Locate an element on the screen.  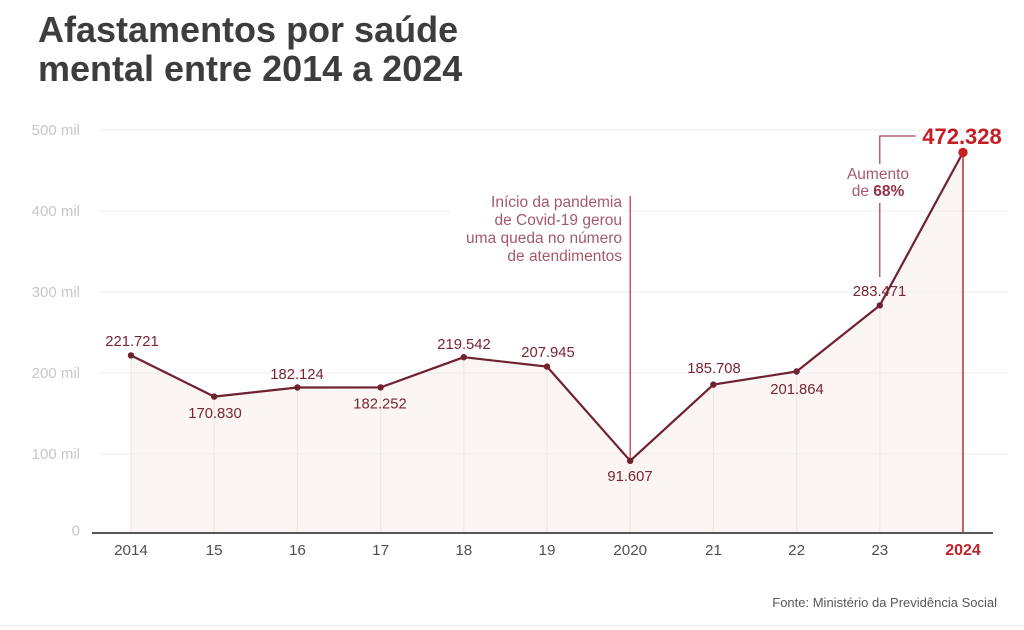
svg-text: 219.542 is located at coordinates (464, 345).